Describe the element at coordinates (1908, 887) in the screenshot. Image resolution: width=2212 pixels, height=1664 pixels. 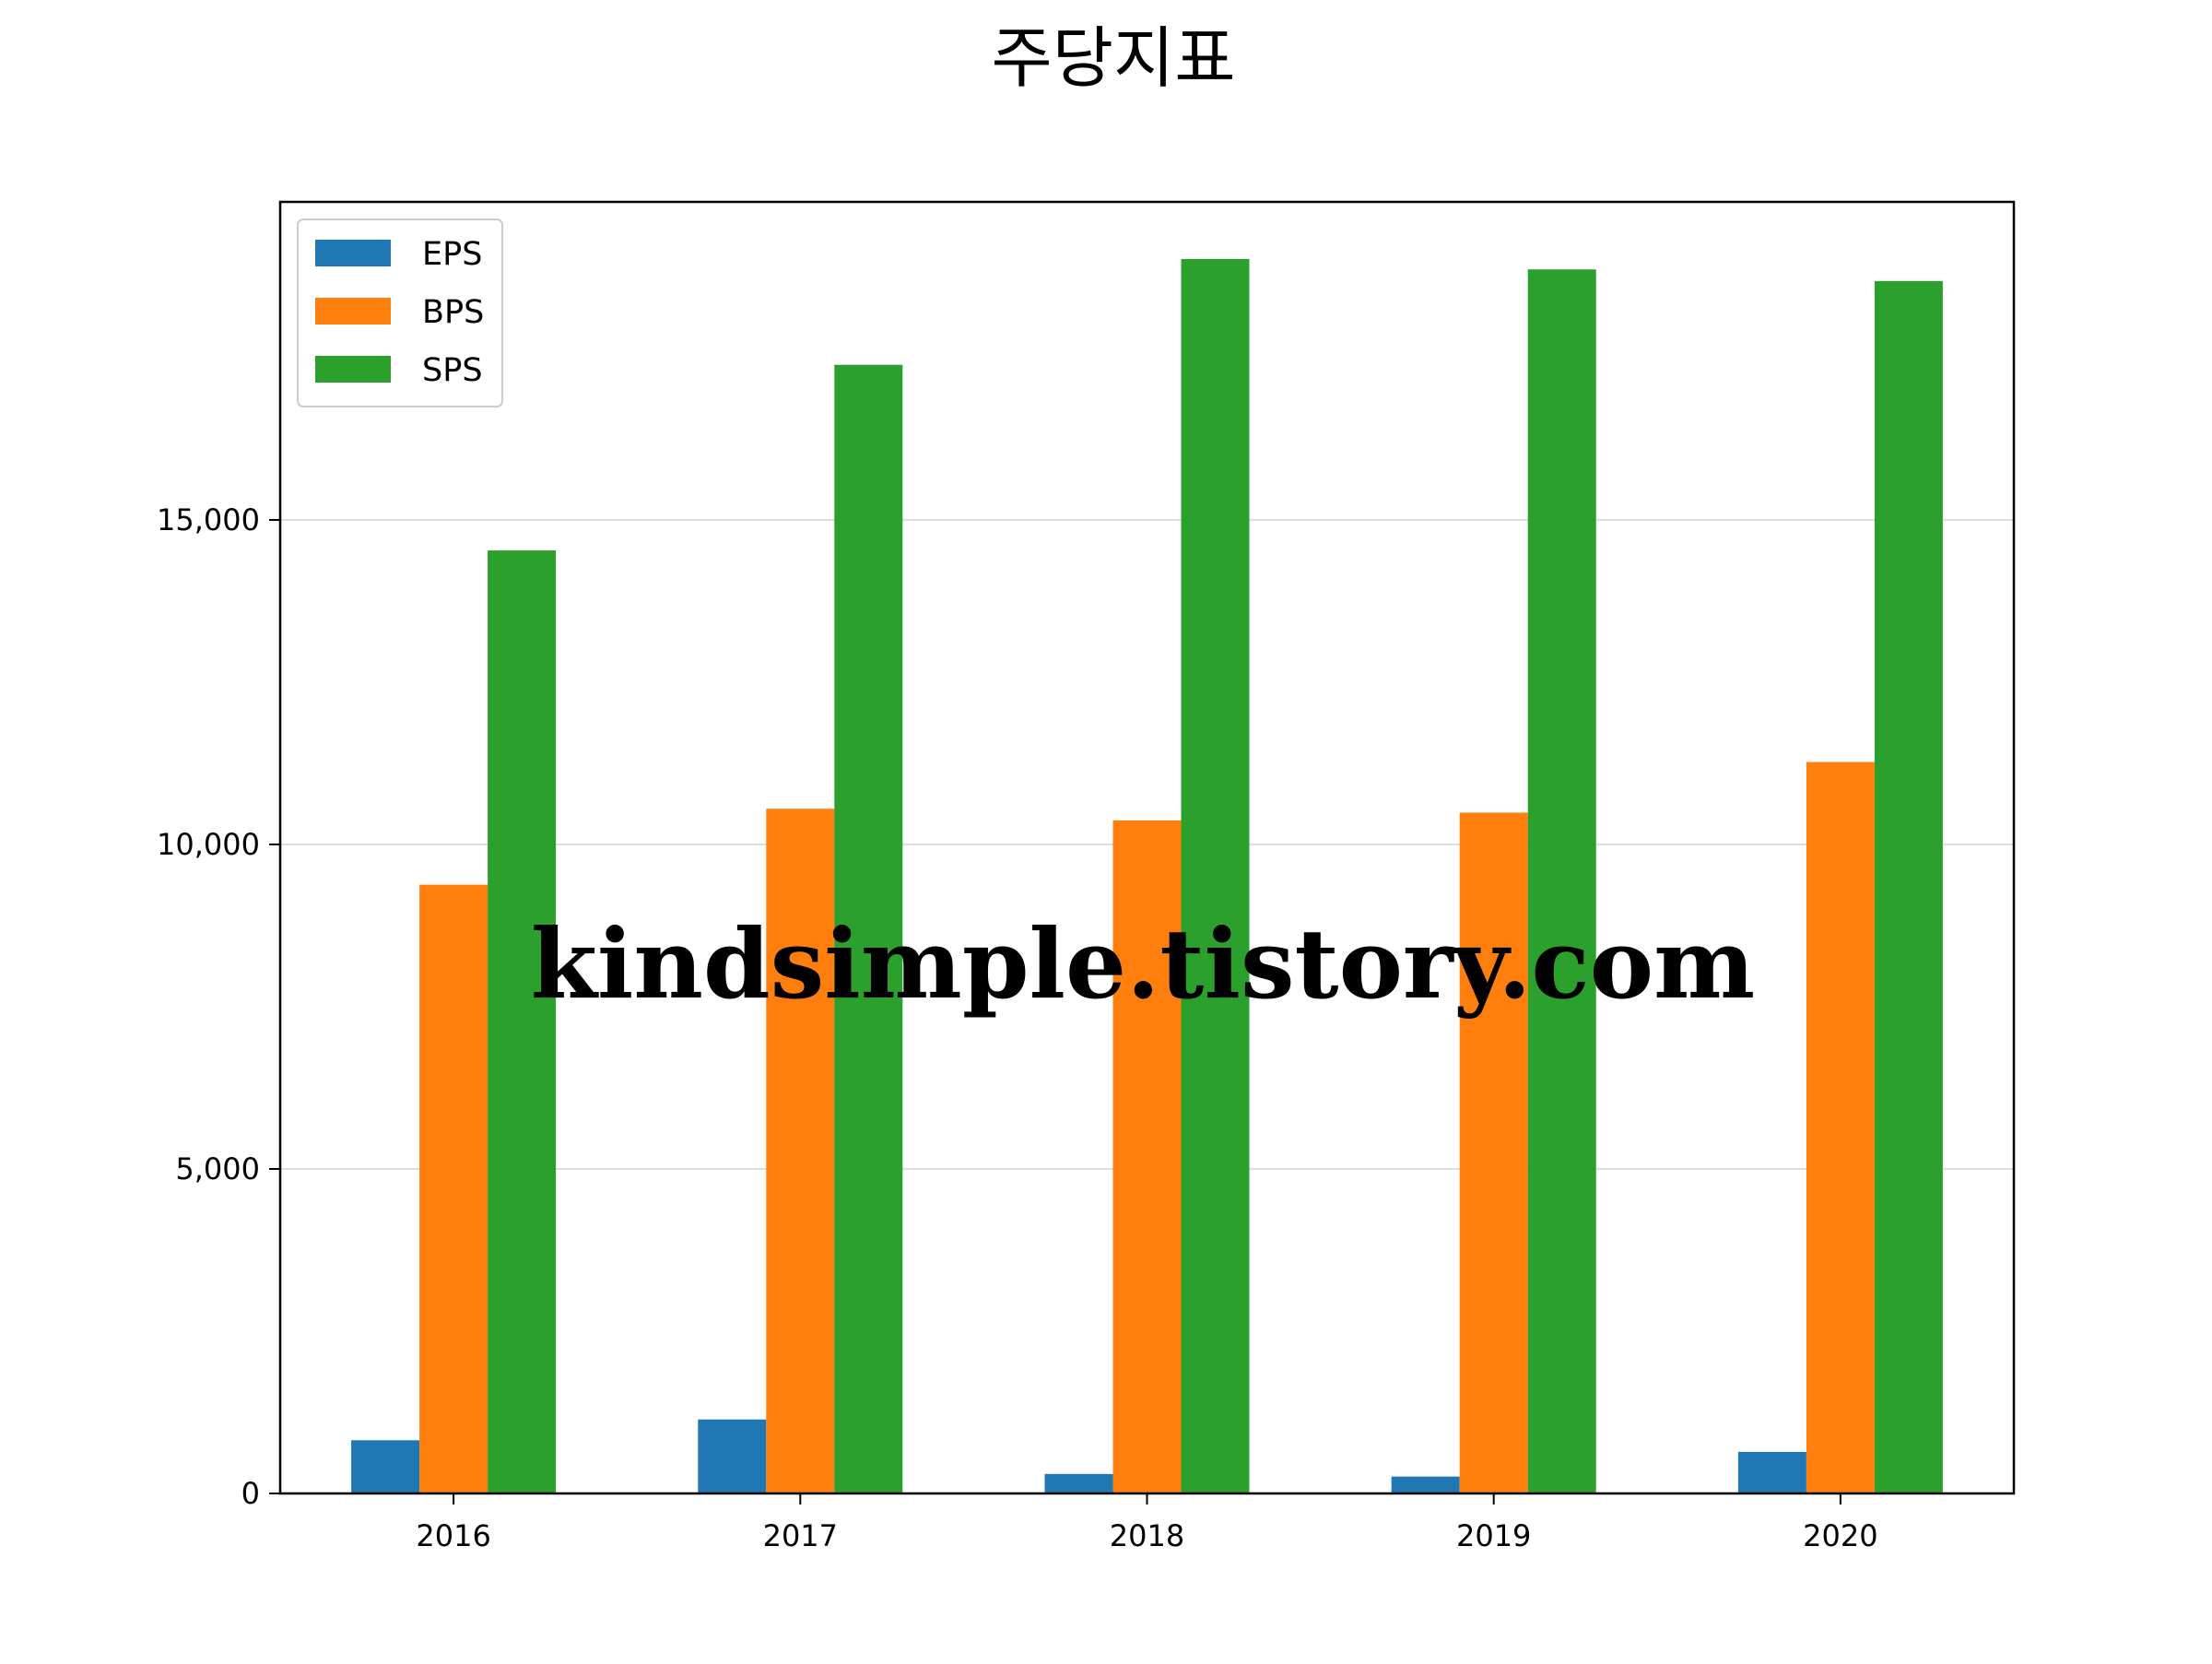
I see `bar-sps-2020` at that location.